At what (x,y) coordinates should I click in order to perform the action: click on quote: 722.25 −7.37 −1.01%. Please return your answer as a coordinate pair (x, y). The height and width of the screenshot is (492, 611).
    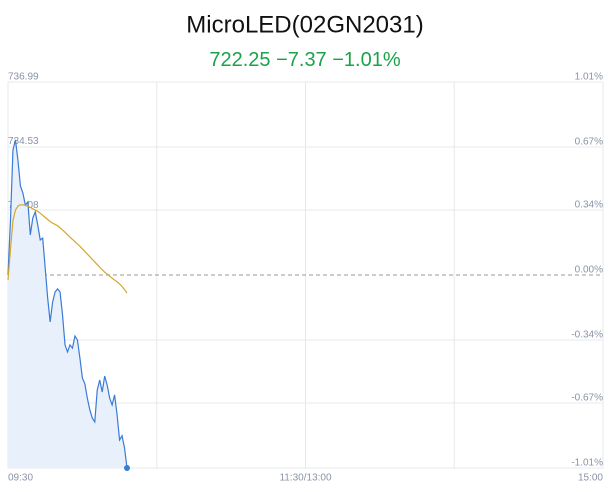
    Looking at the image, I should click on (305, 60).